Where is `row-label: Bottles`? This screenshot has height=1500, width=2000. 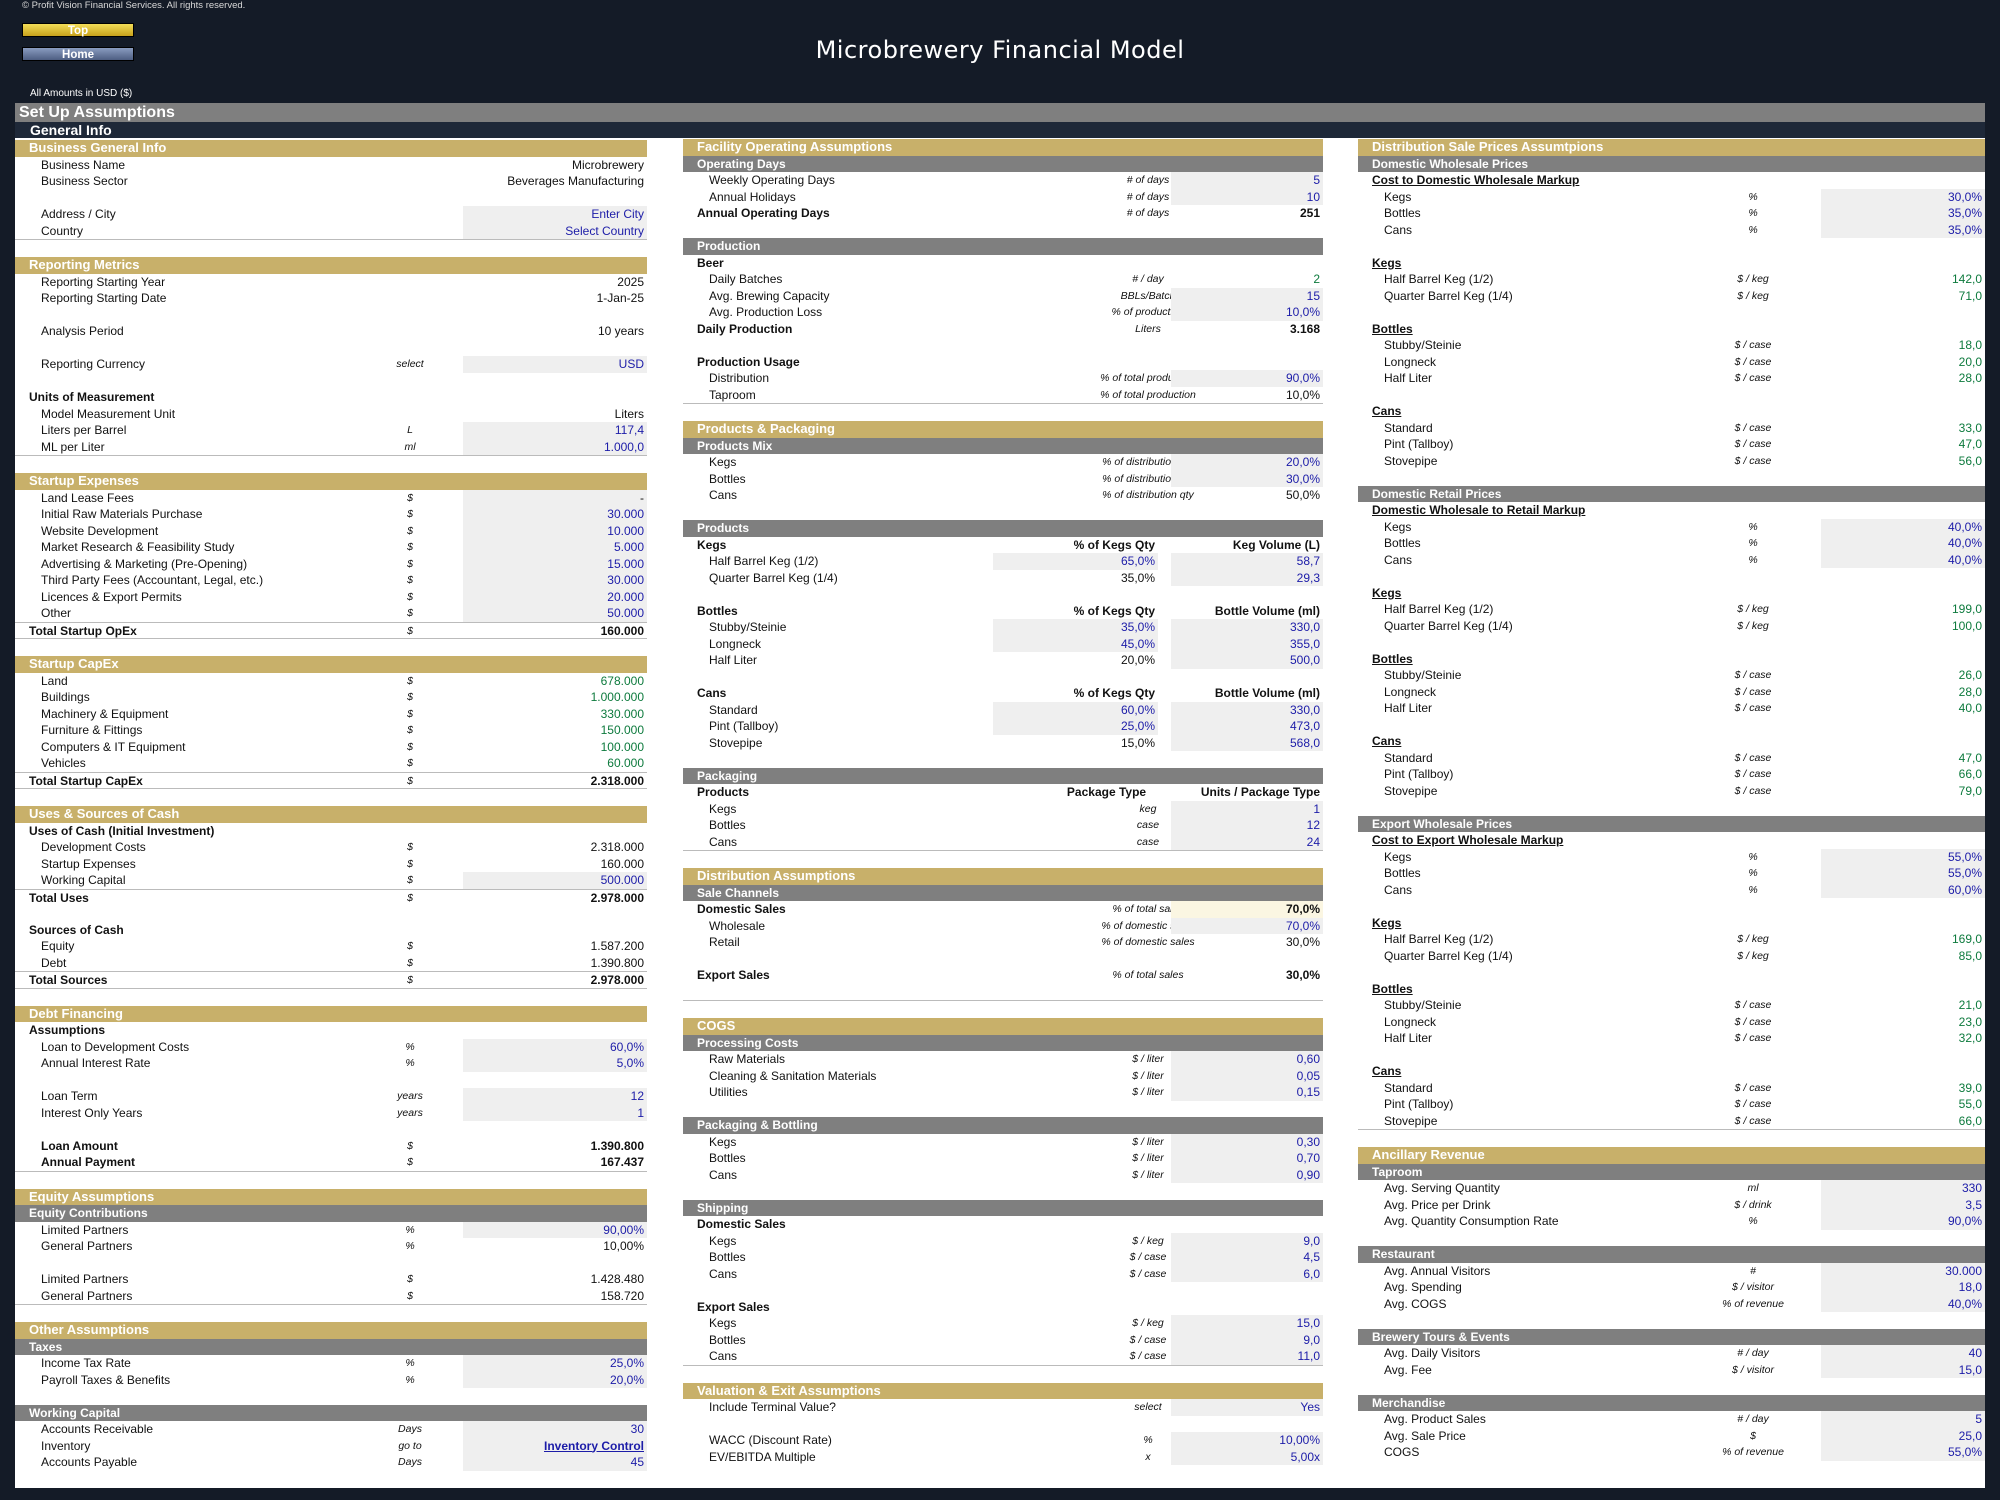 row-label: Bottles is located at coordinates (1392, 328).